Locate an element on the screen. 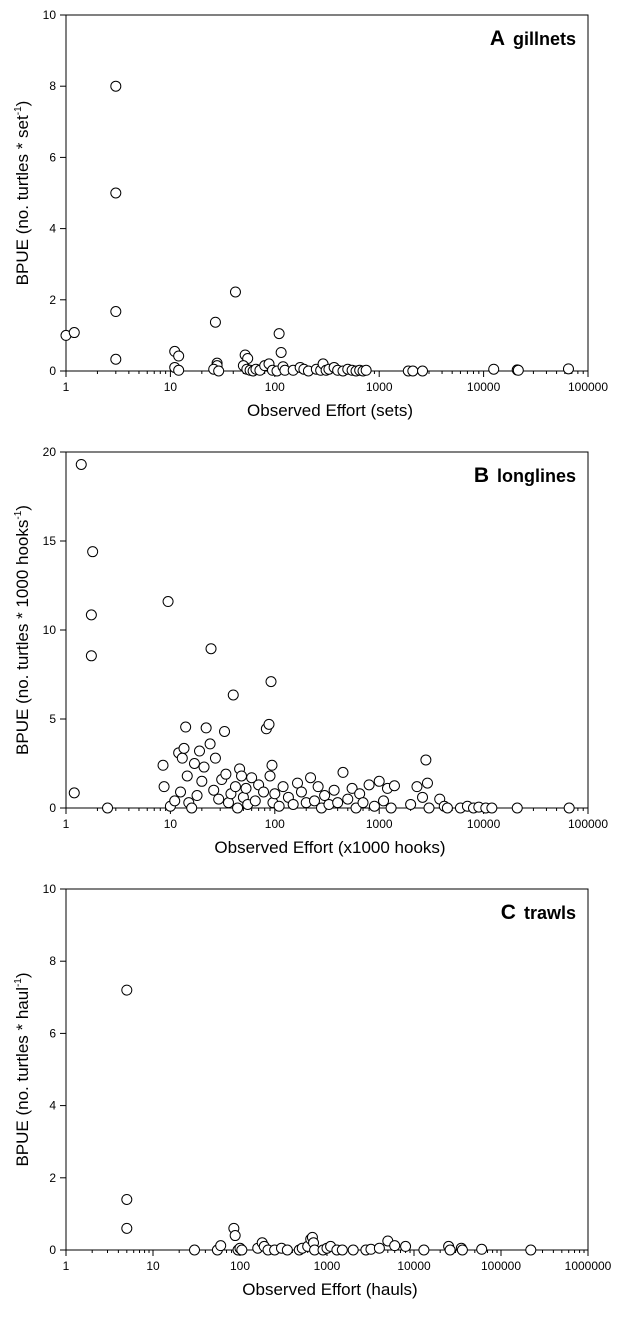  gillnets-y-tick-label: 6 is located at coordinates (52, 157).